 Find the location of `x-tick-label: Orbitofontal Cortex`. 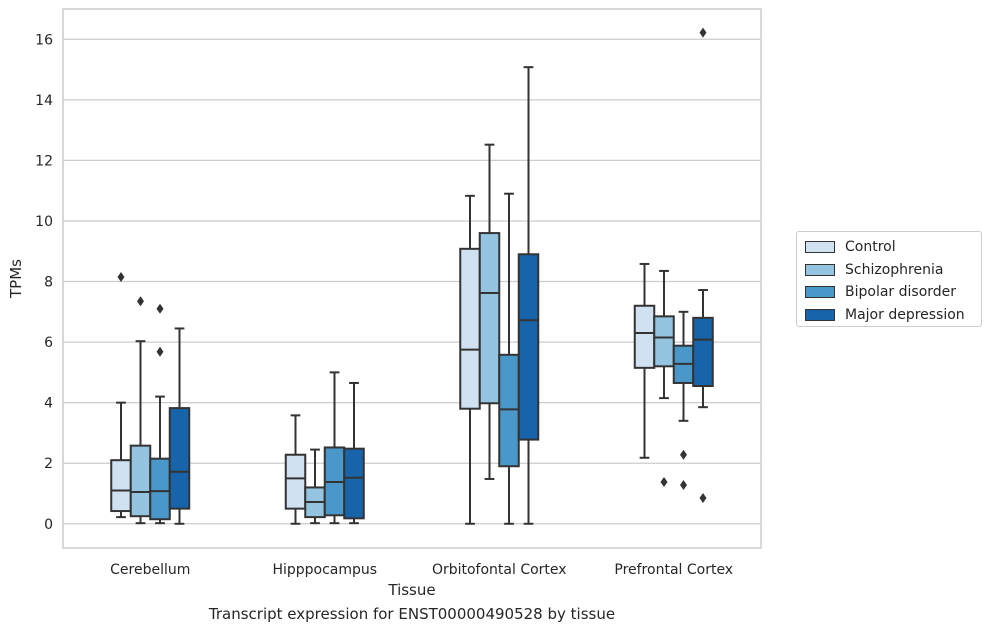

x-tick-label: Orbitofontal Cortex is located at coordinates (499, 570).